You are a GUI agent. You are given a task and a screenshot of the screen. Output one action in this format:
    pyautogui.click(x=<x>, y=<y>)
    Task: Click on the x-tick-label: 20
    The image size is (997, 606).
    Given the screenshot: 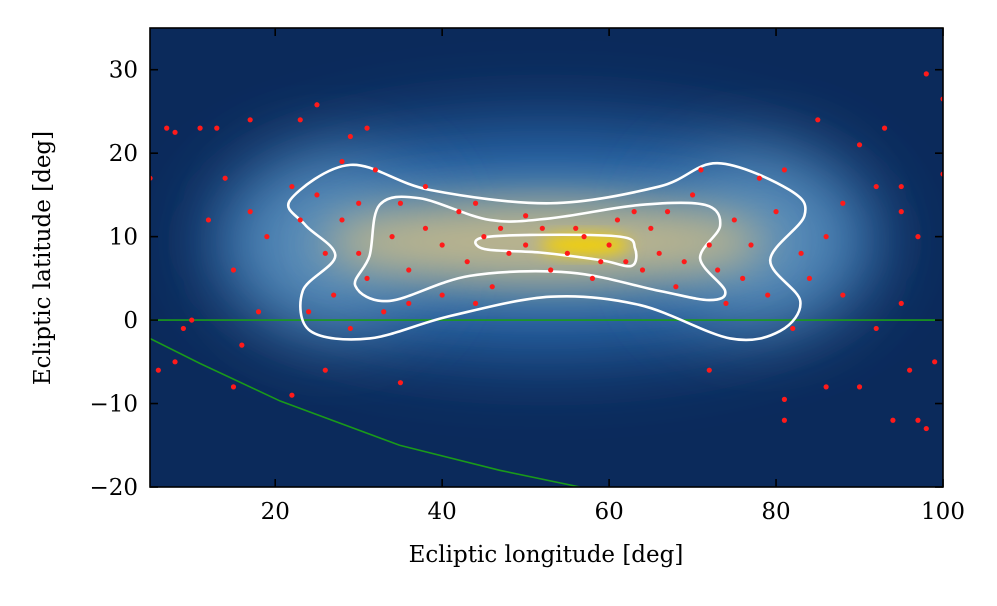 What is the action you would take?
    pyautogui.click(x=275, y=512)
    